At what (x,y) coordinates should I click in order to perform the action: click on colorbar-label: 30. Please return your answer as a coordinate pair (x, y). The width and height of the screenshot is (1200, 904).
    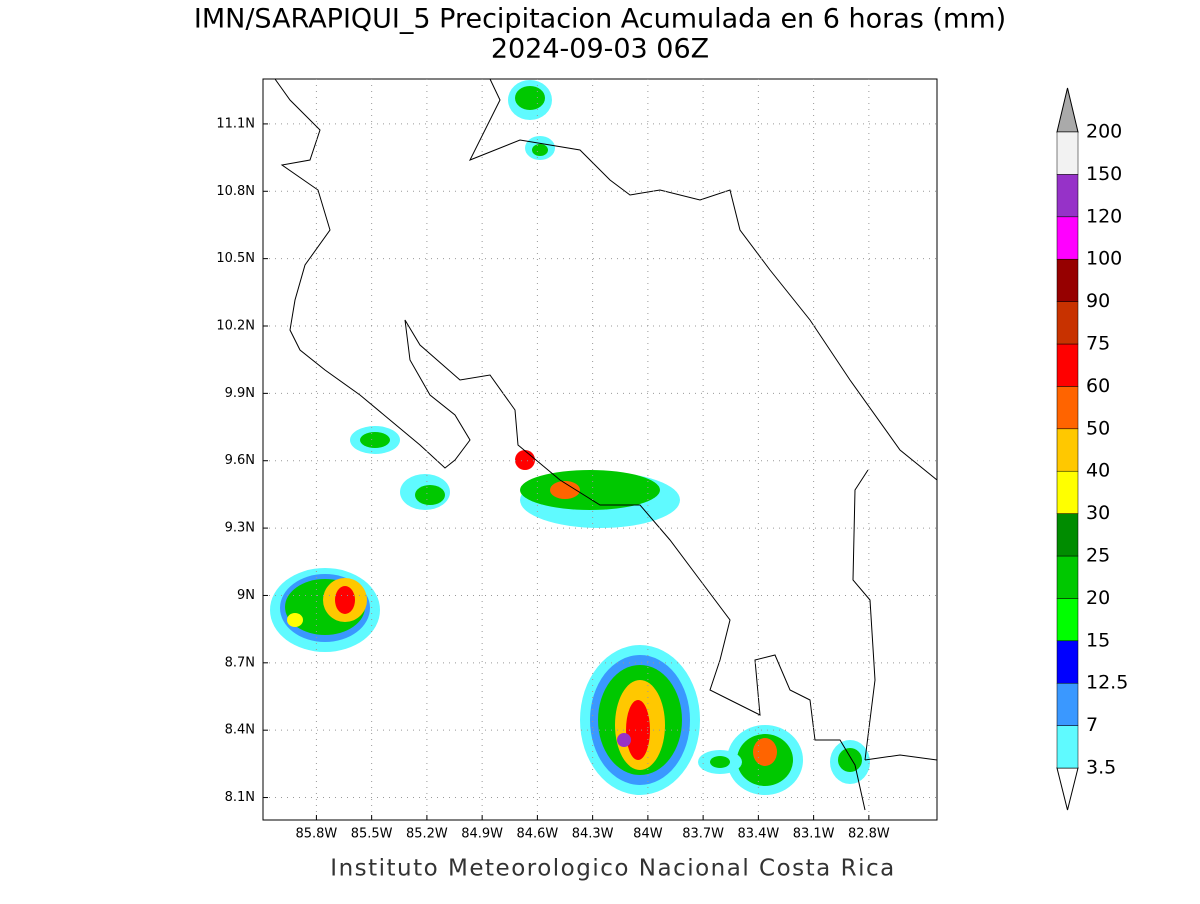
    Looking at the image, I should click on (1098, 513).